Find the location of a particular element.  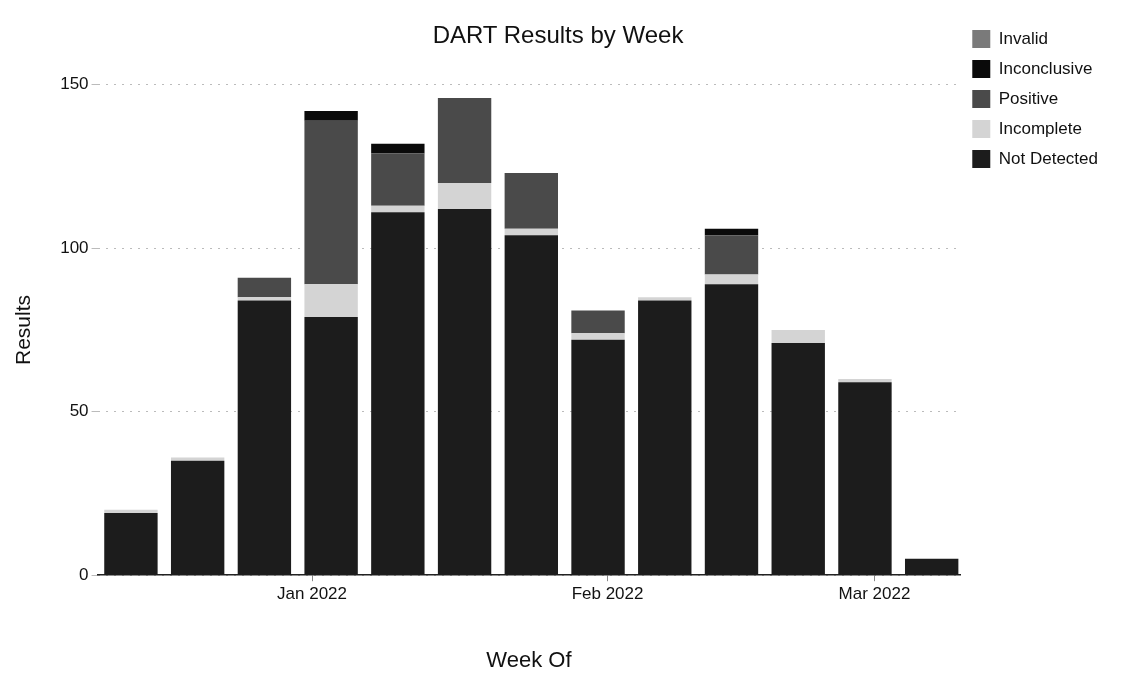

y-tick-label: 100 is located at coordinates (74, 247).